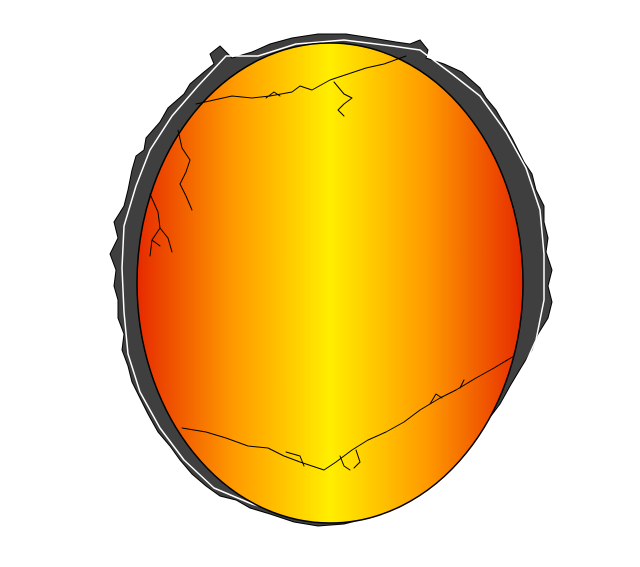 This screenshot has height=567, width=640. What do you see at coordinates (343, 99) in the screenshot?
I see `top-crack-branch` at bounding box center [343, 99].